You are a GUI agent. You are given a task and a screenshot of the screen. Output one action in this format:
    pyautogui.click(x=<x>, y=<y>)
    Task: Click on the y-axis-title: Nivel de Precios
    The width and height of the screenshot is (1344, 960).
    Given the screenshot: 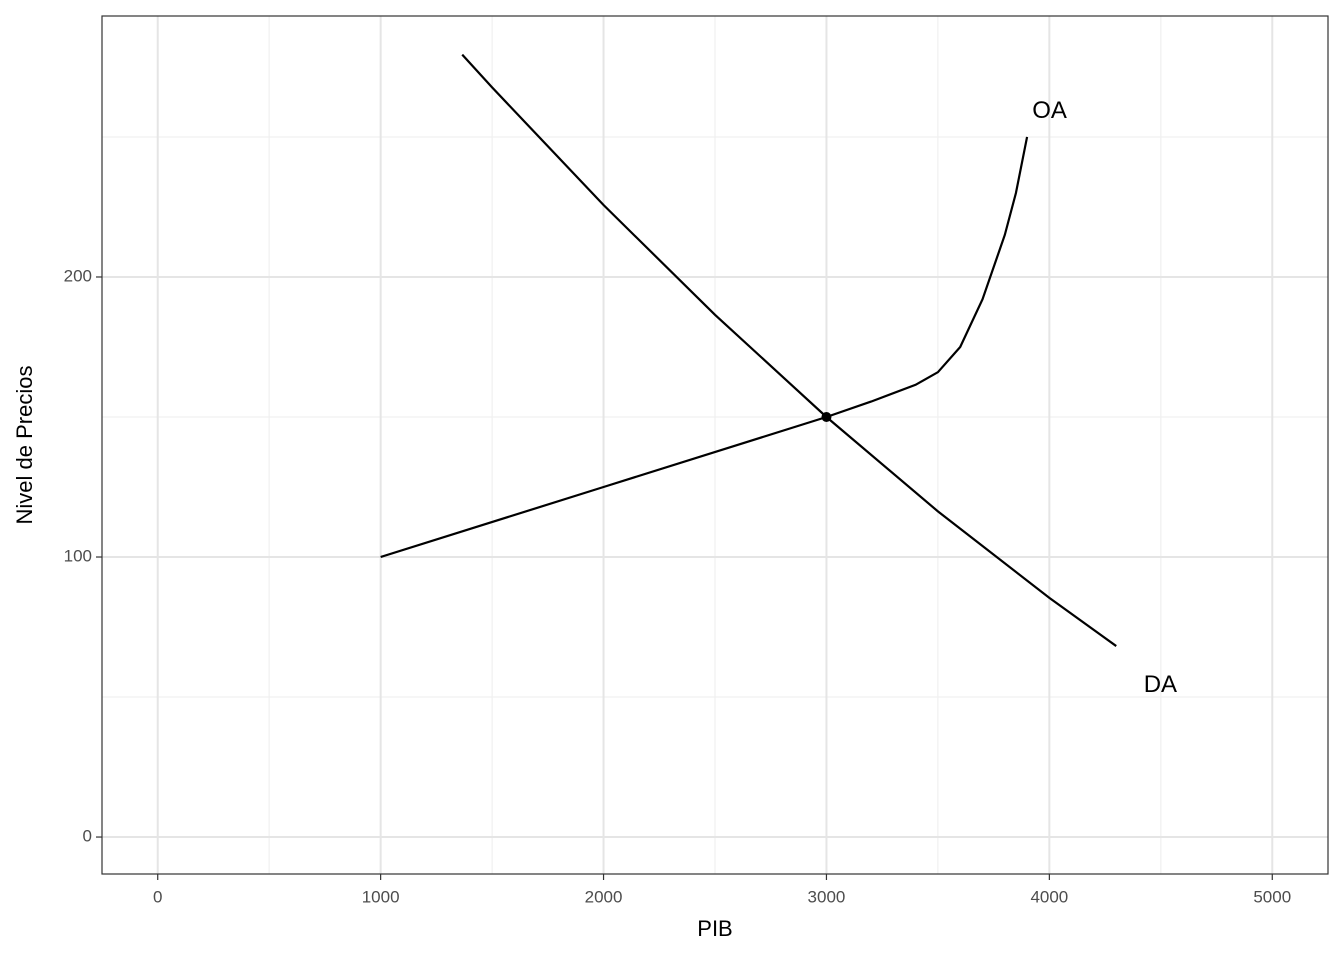 What is the action you would take?
    pyautogui.click(x=24, y=445)
    